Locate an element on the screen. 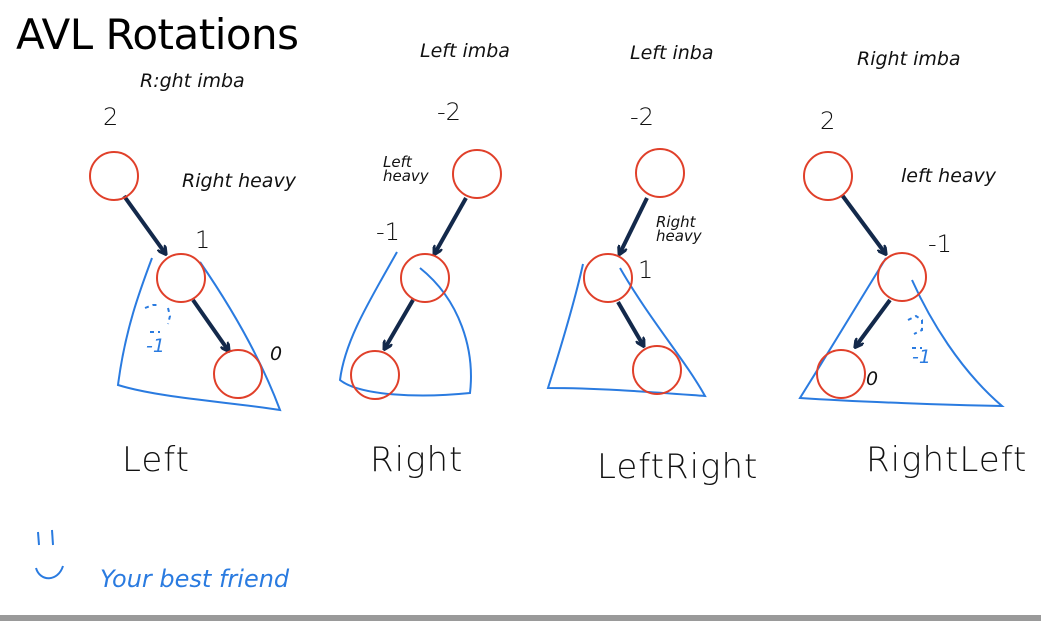  heavy-note: Left heavy is located at coordinates (406, 169).